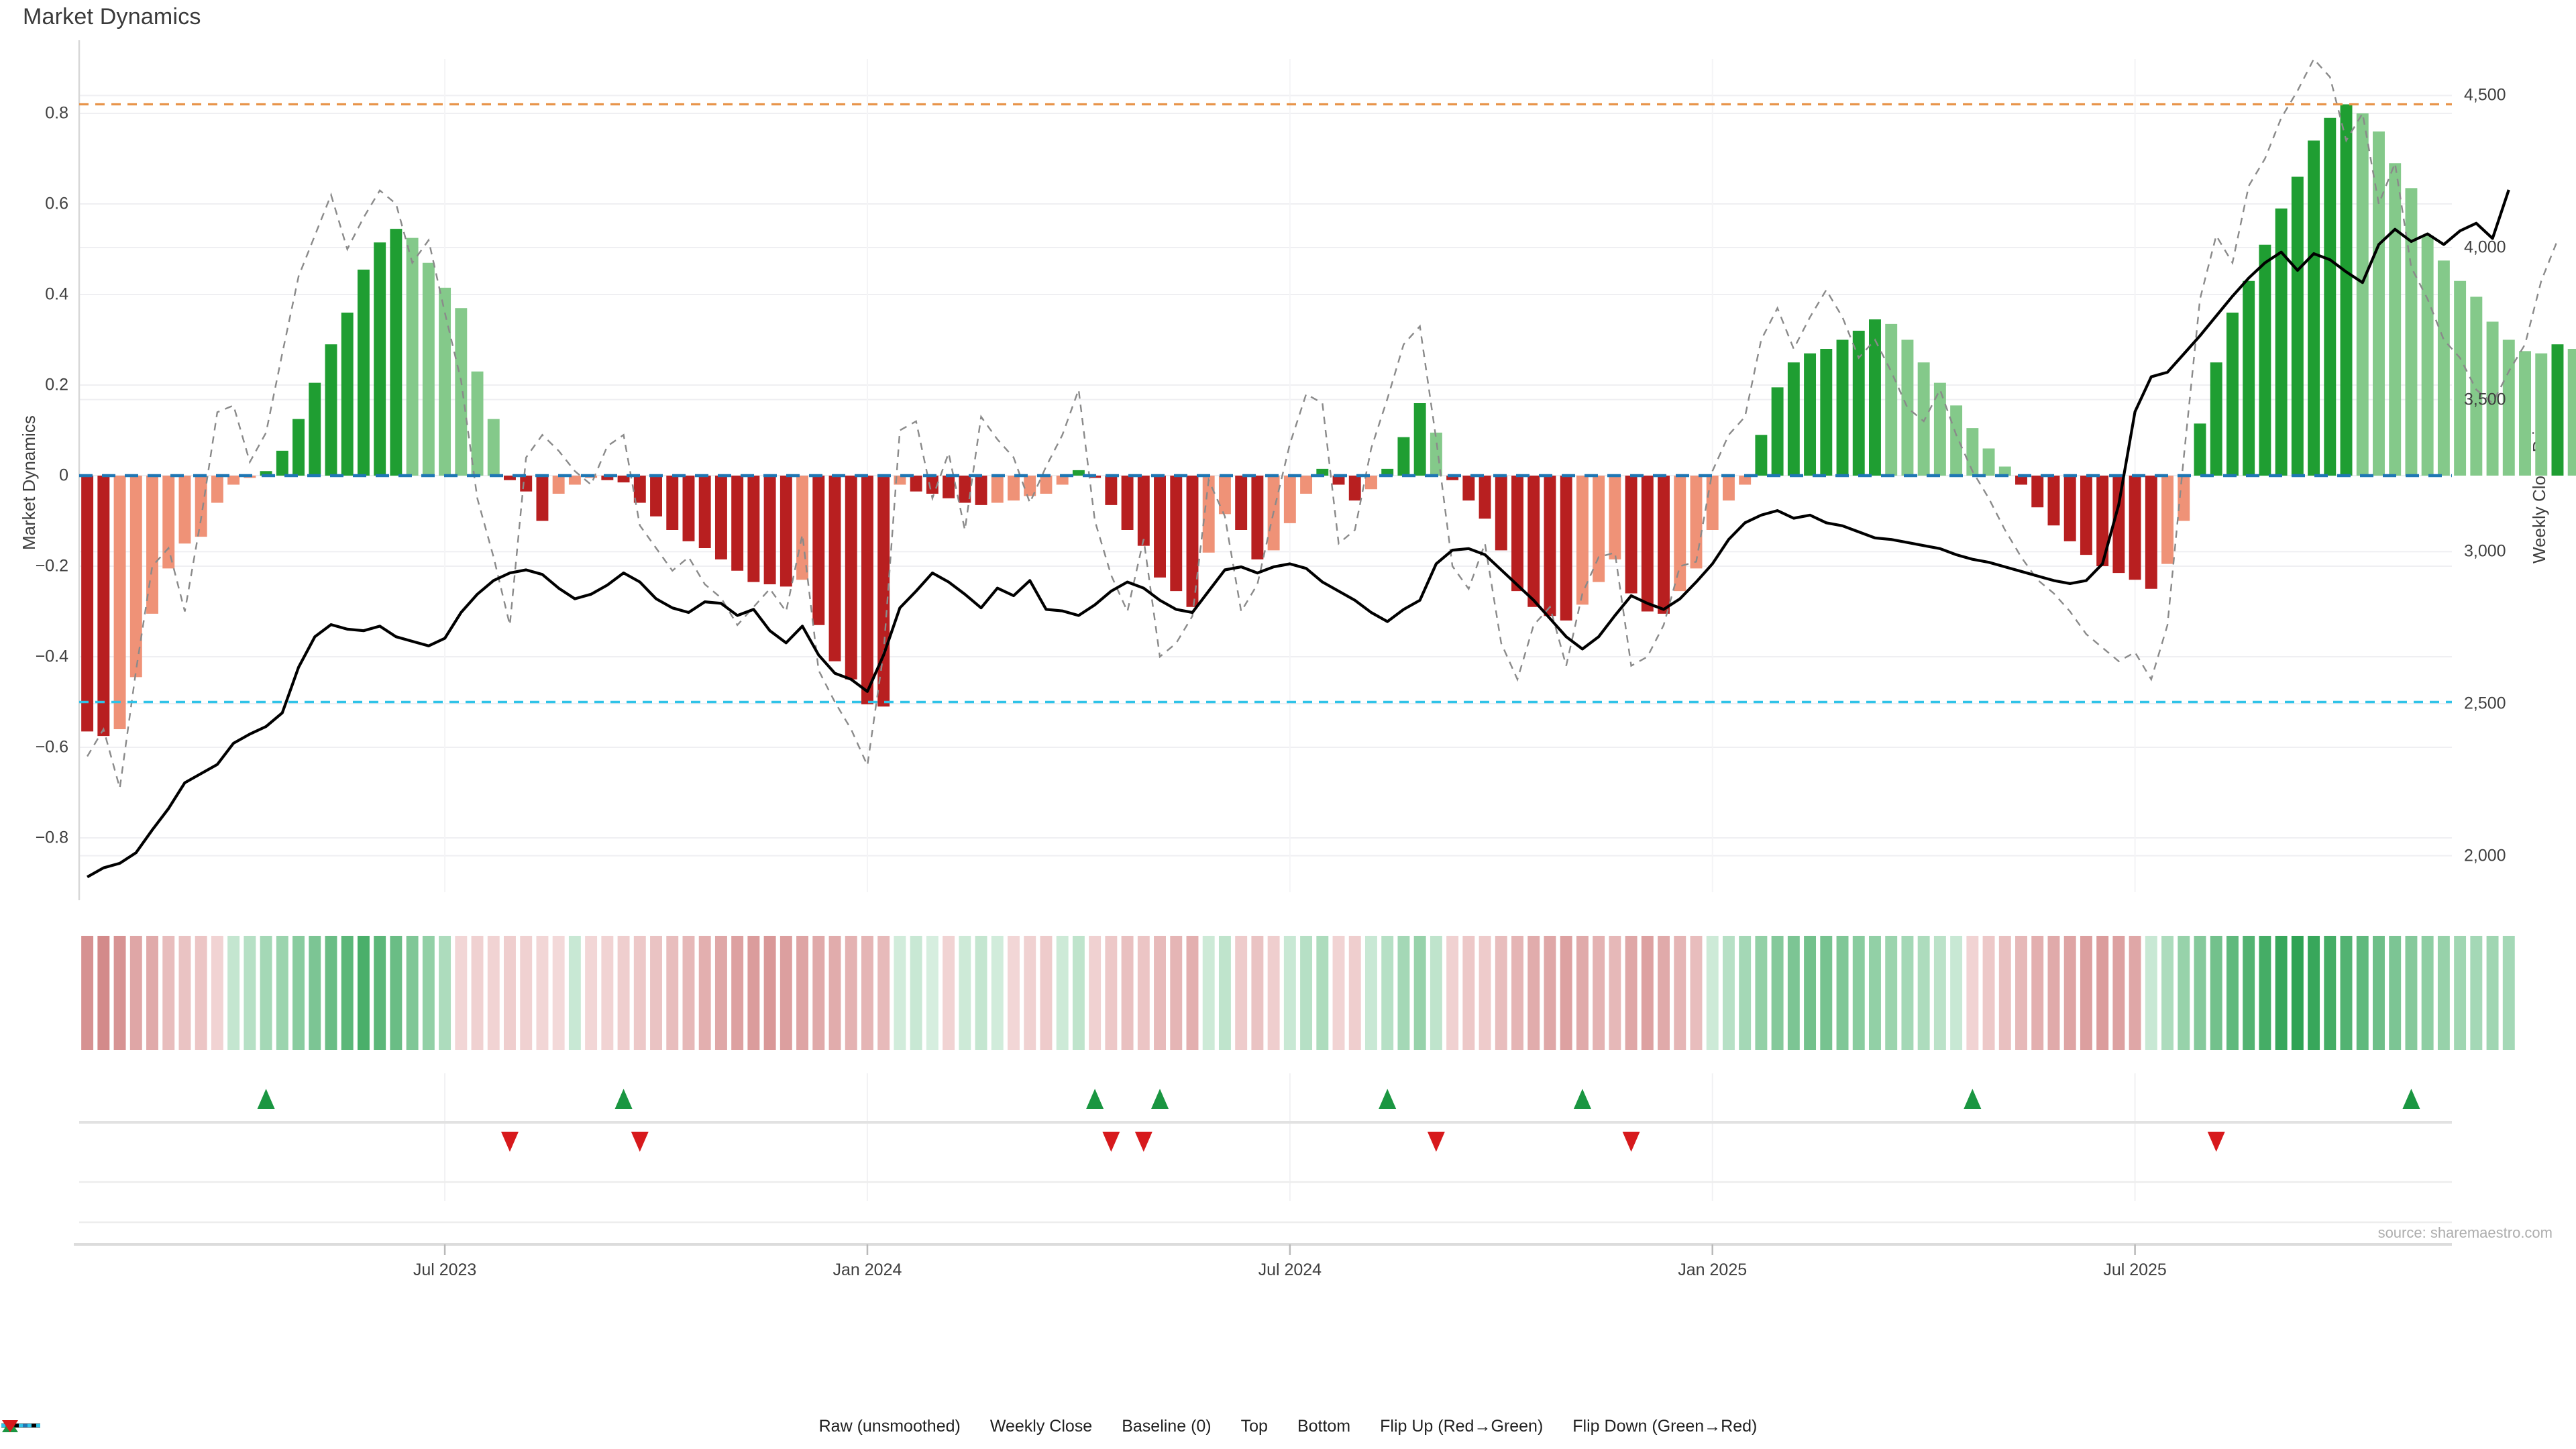  I want to click on x-axis-tick: Jul 2024, so click(1290, 1269).